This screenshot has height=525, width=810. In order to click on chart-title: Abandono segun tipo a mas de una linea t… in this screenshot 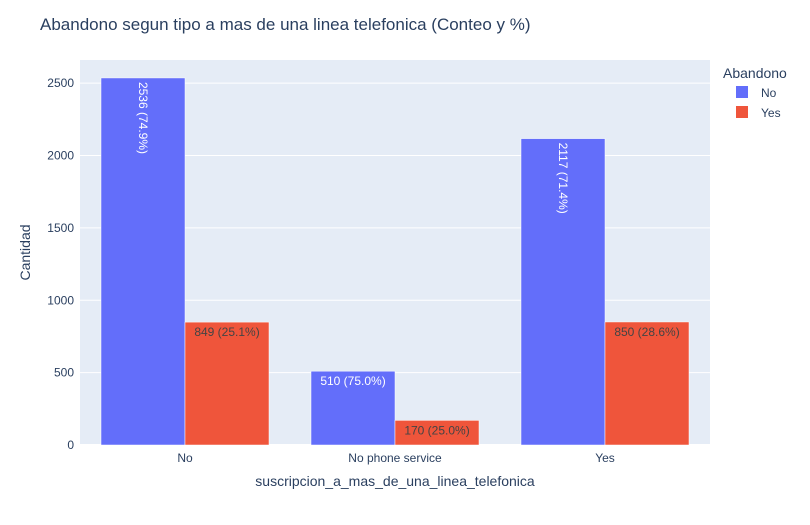, I will do `click(285, 24)`.